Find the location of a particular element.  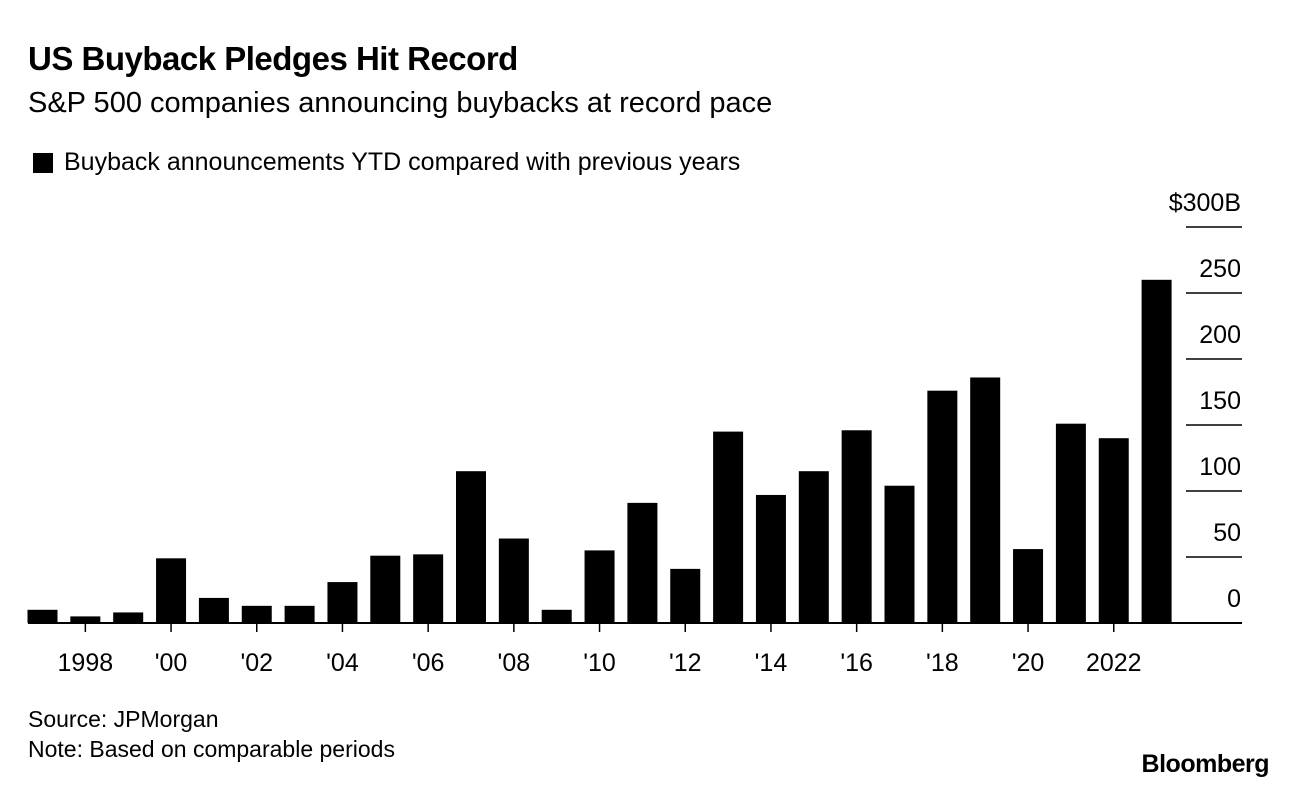

bar-2007 is located at coordinates (471, 547).